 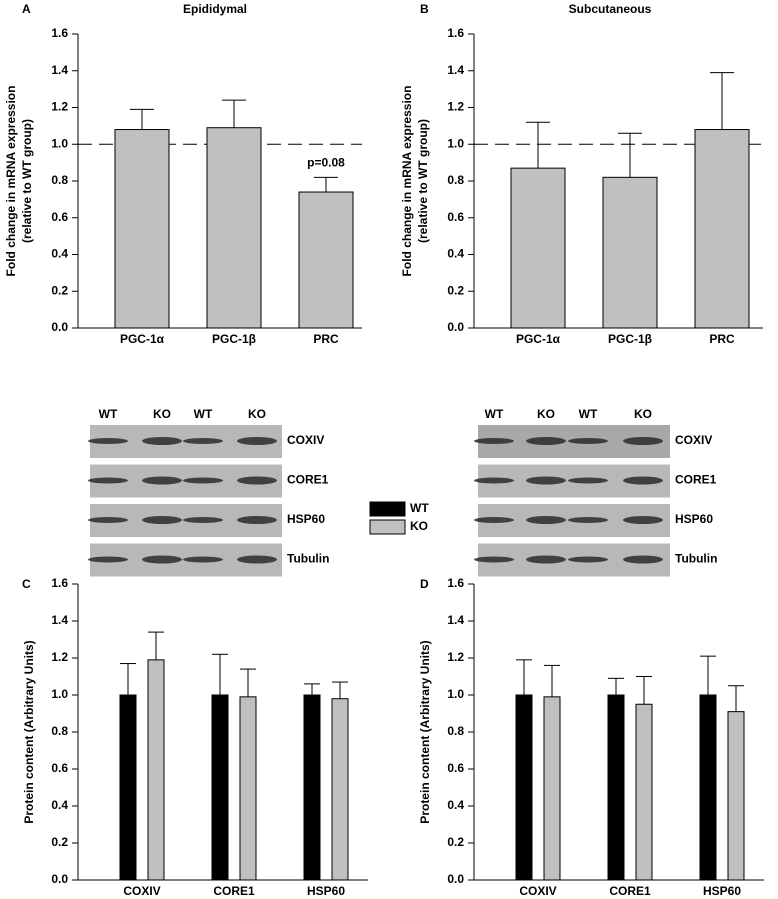 I want to click on panel-letter: D, so click(x=424, y=584).